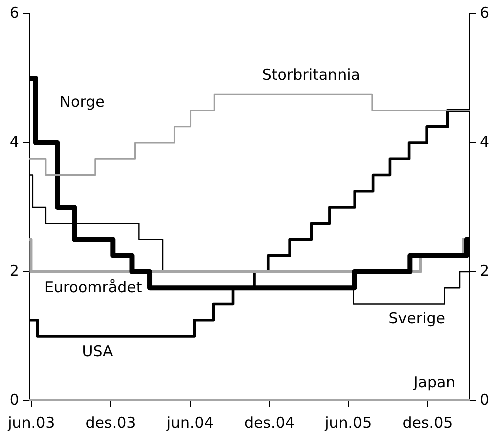 Image resolution: width=500 pixels, height=444 pixels. What do you see at coordinates (485, 13) in the screenshot?
I see `y2-tick-label: 6` at bounding box center [485, 13].